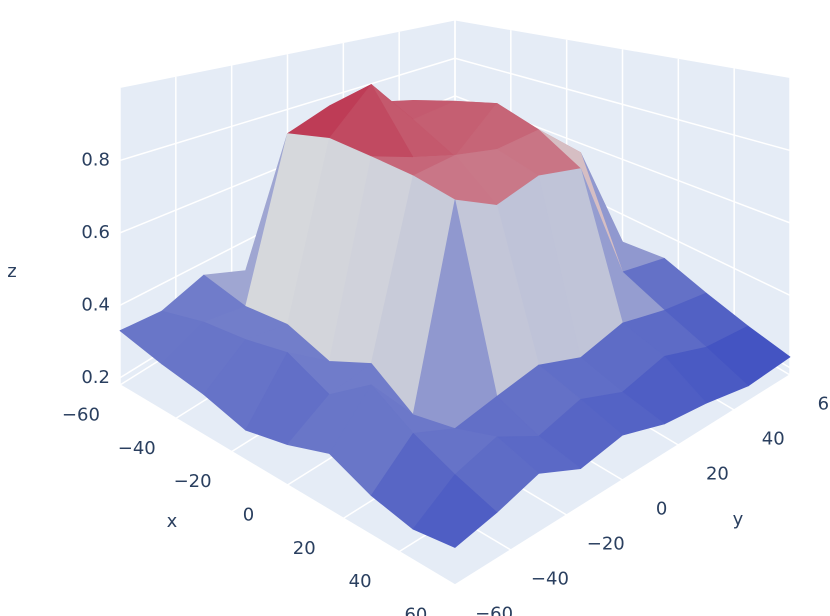 Image resolution: width=830 pixels, height=616 pixels. Describe the element at coordinates (717, 473) in the screenshot. I see `y-tick-label: 20` at that location.